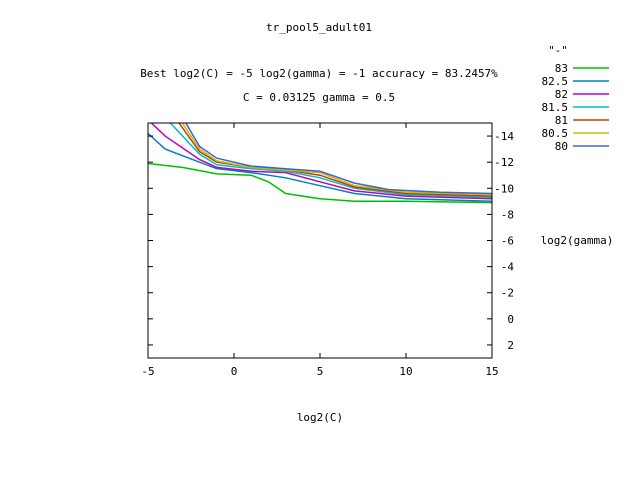  What do you see at coordinates (555, 81) in the screenshot?
I see `legend-label: 82.5` at bounding box center [555, 81].